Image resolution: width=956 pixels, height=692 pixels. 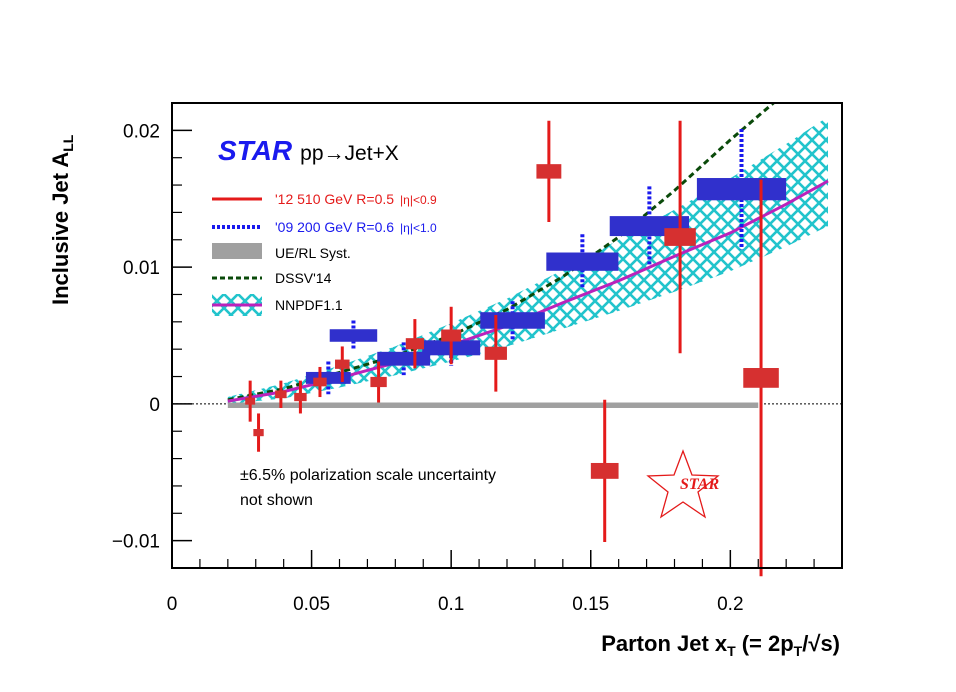 I want to click on legend-label-ue-rl: UE/RL Syst., so click(x=313, y=253).